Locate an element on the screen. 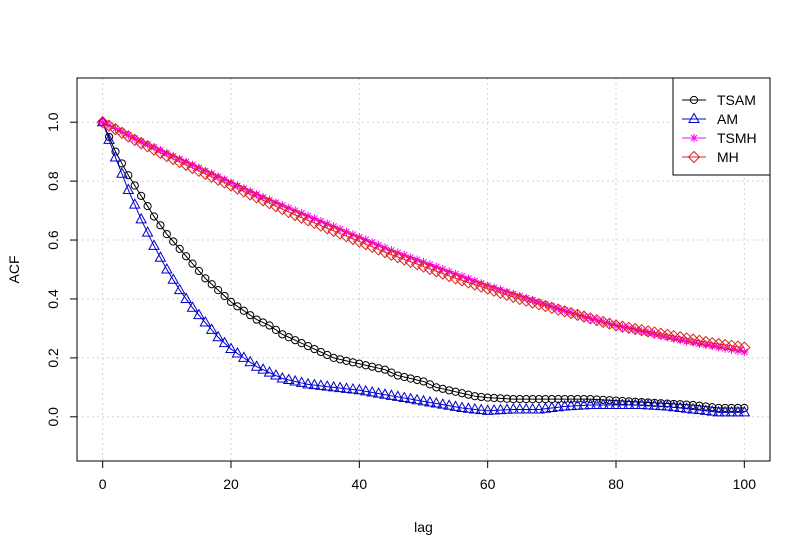  y-axis-title: ACF is located at coordinates (14, 270).